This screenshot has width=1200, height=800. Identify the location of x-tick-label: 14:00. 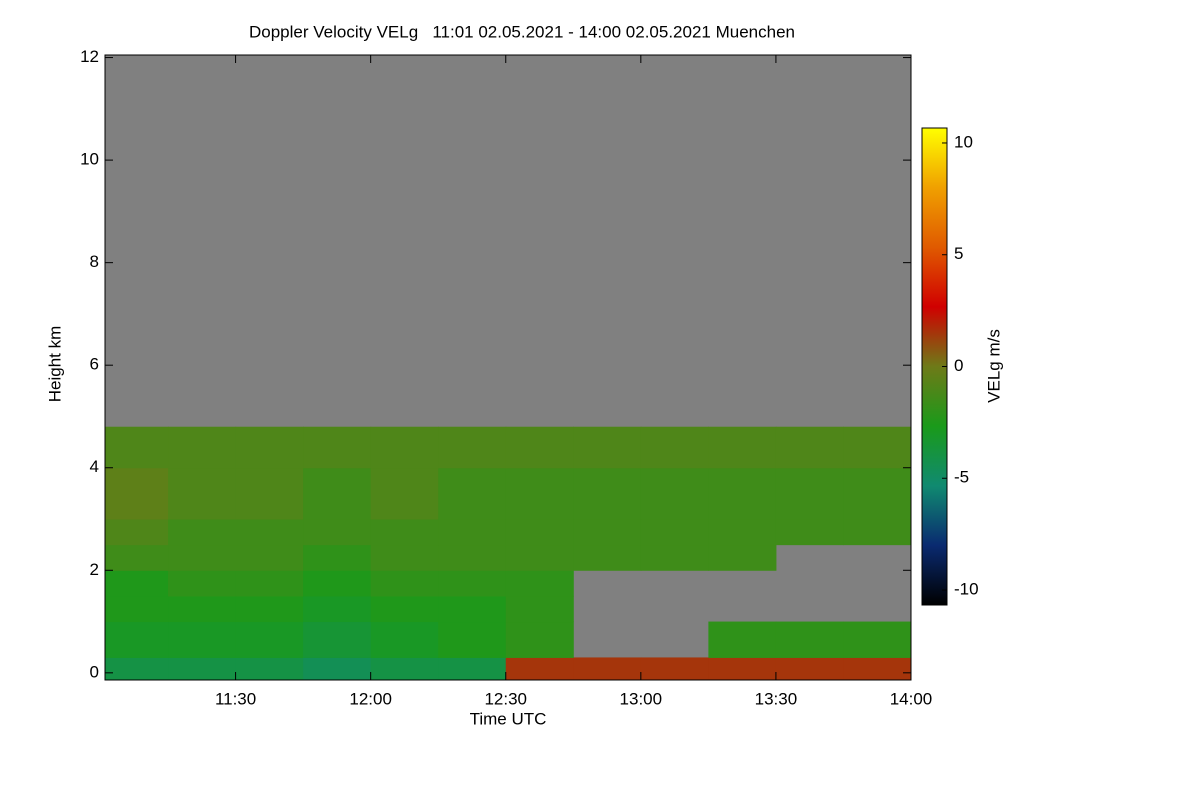
(911, 698).